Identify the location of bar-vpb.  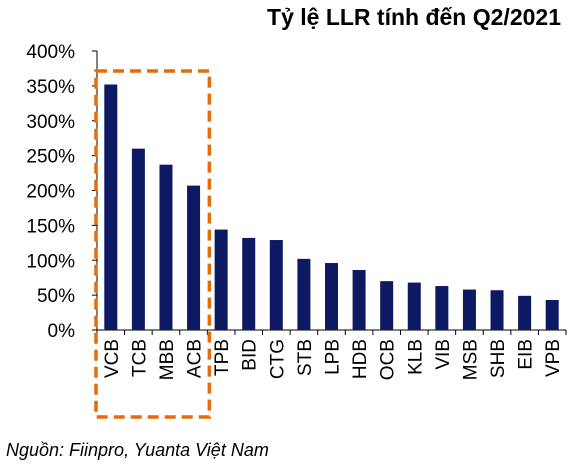
(552, 315).